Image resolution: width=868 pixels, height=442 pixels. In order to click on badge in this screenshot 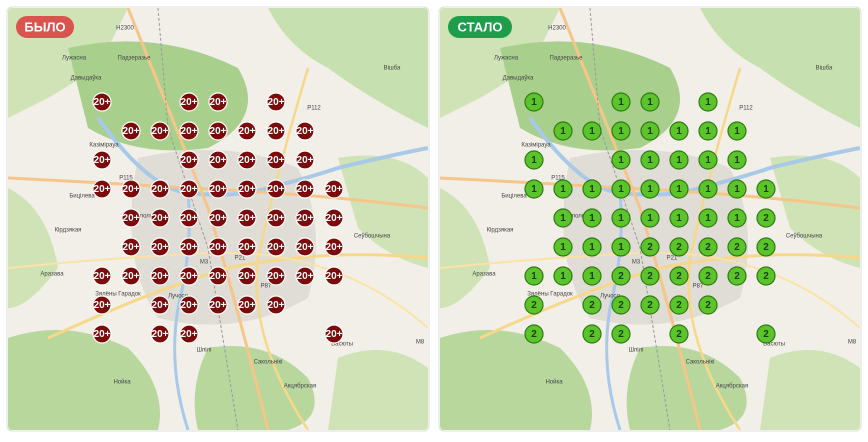, I will do `click(45, 27)`.